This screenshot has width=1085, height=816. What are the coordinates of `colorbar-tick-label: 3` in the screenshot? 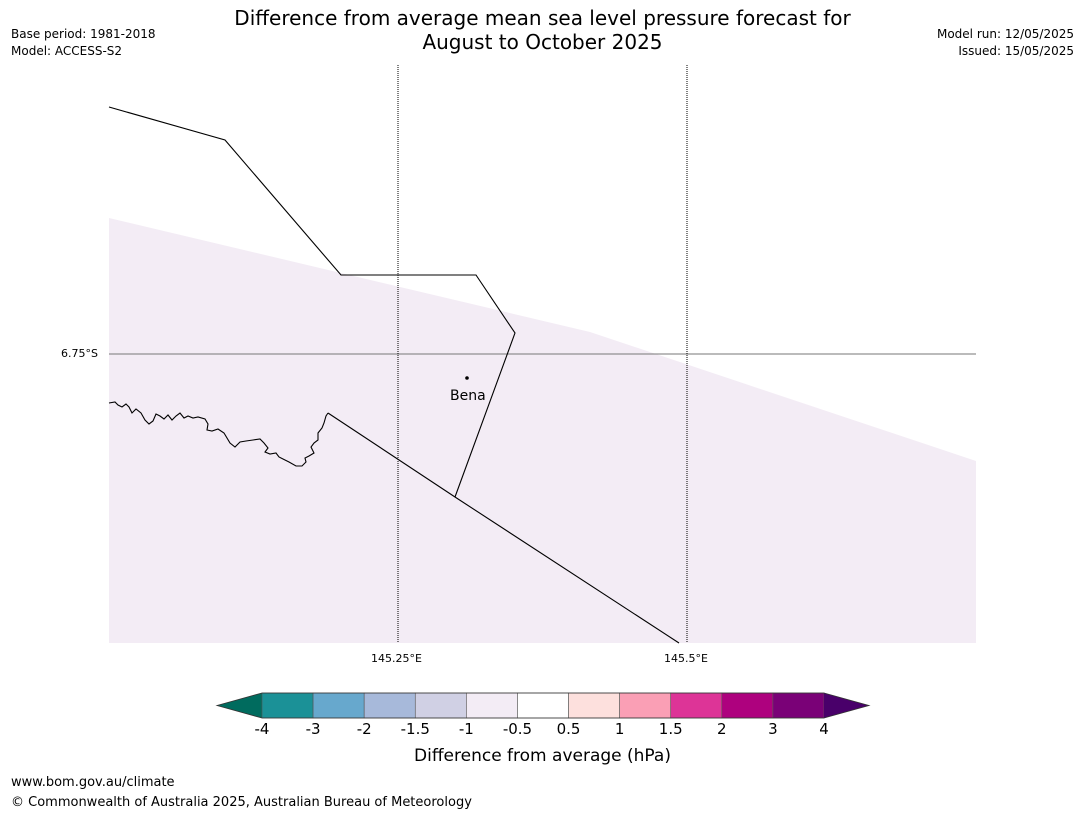 It's located at (773, 729).